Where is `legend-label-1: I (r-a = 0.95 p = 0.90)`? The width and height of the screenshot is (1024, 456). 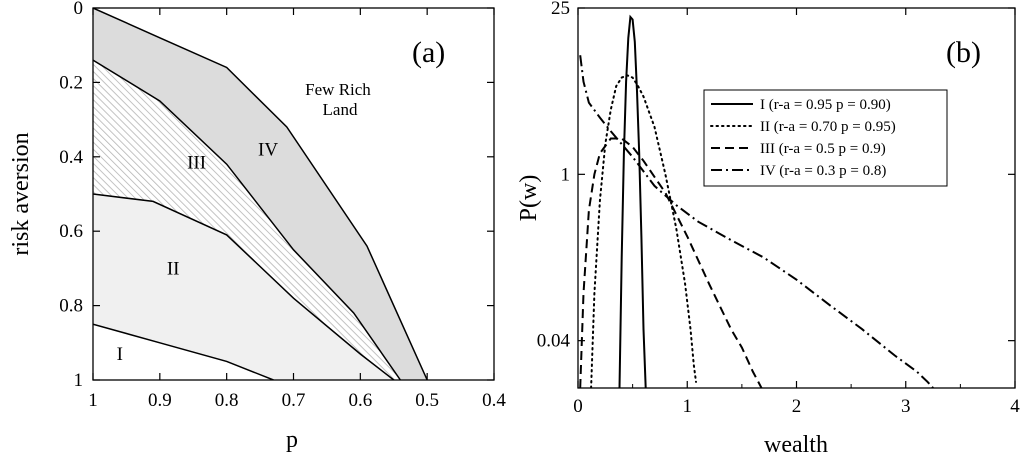
legend-label-1: I (r-a = 0.95 p = 0.90) is located at coordinates (825, 105).